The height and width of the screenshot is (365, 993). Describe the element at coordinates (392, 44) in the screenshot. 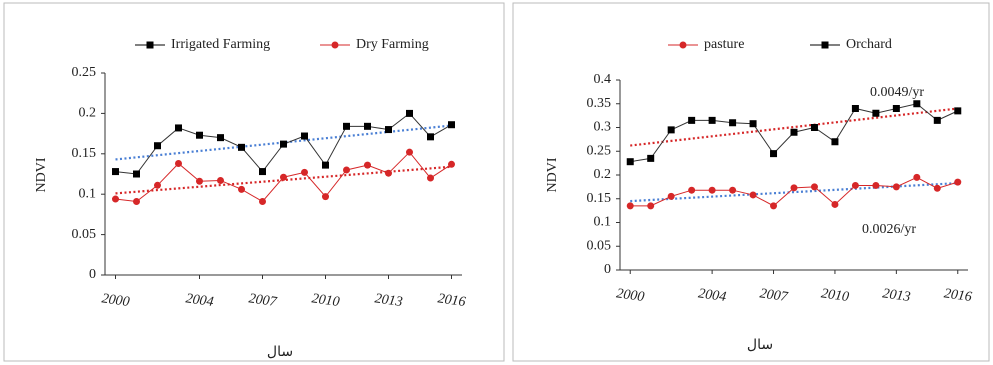

I see `legend-label: Dry Farming` at that location.